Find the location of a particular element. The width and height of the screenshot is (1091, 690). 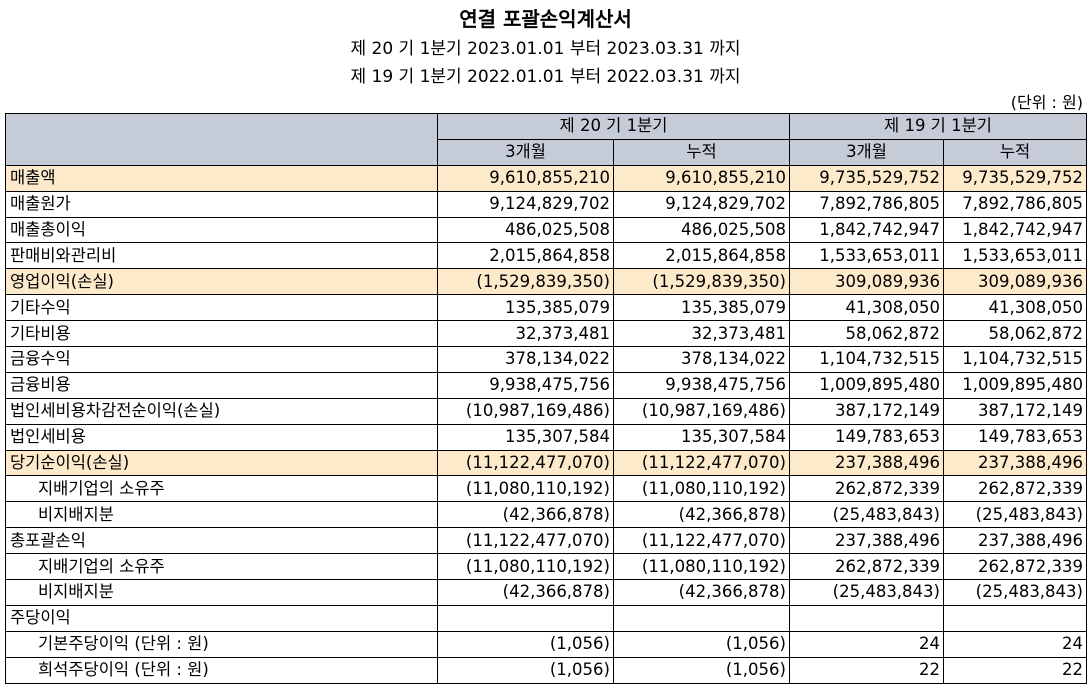

header-row-period: 제 20 기 1분기 제 19 기 1분기 is located at coordinates (546, 139).